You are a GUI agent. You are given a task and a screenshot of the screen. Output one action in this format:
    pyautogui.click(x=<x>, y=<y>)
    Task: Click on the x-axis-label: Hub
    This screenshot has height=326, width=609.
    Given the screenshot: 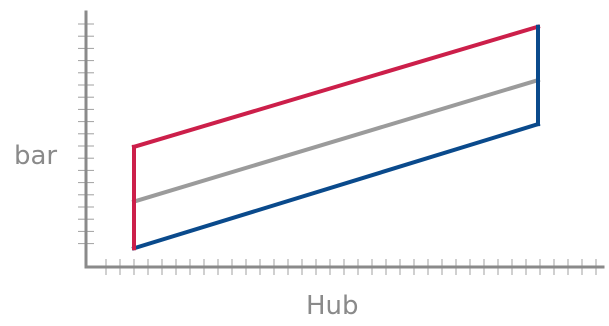 What is the action you would take?
    pyautogui.click(x=332, y=306)
    